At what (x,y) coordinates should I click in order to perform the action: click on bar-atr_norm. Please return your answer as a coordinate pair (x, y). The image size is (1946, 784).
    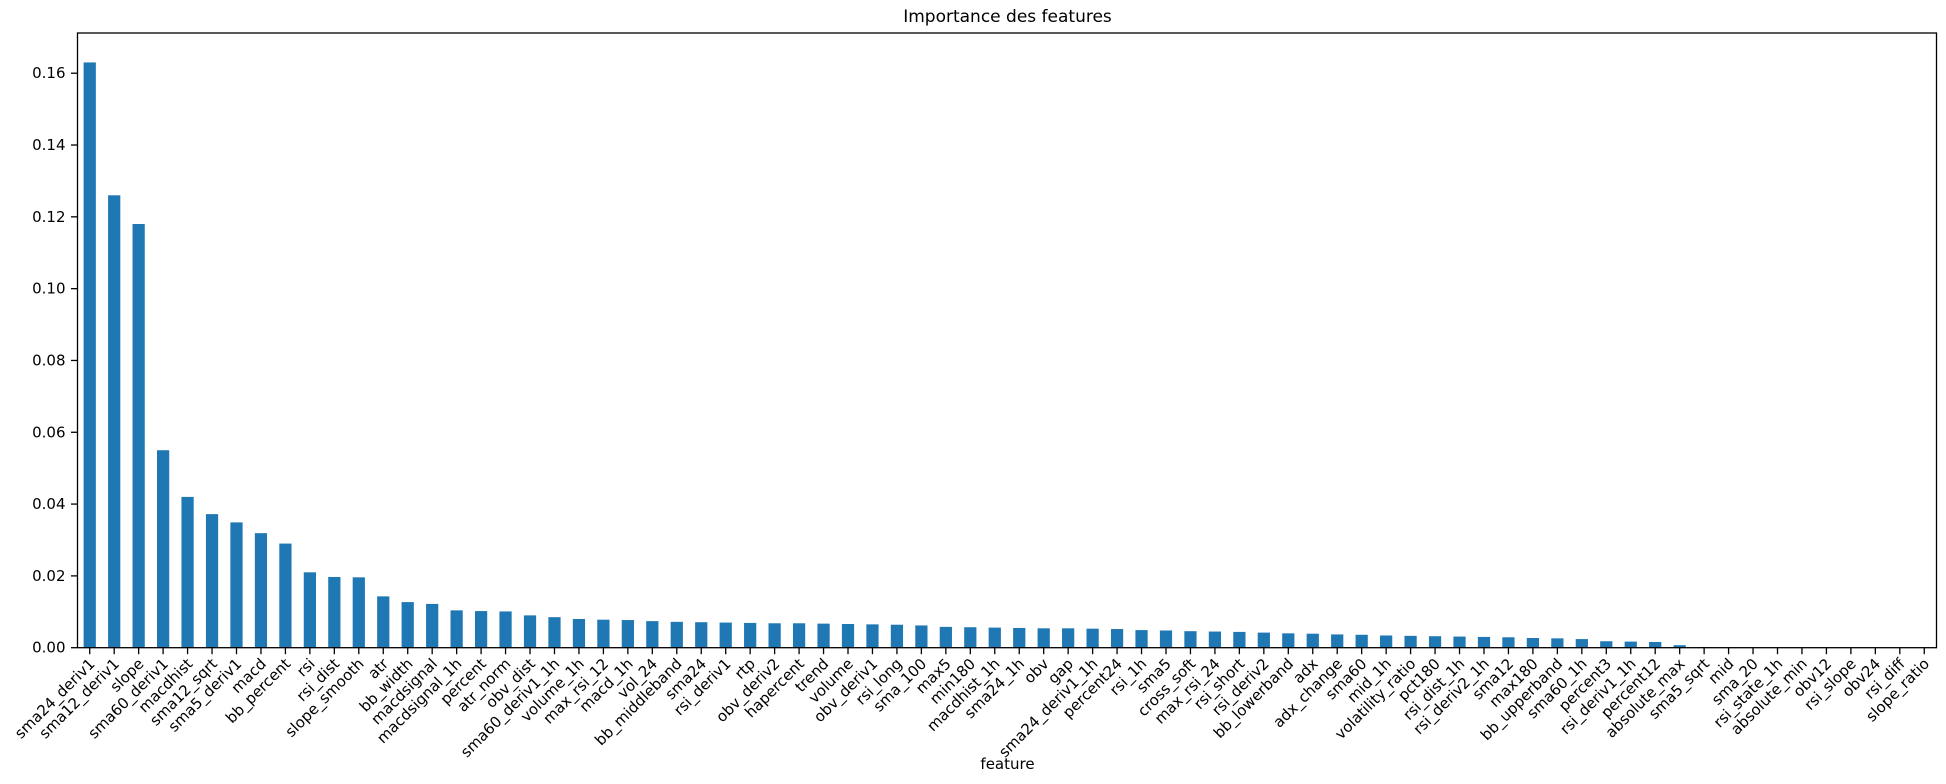
    Looking at the image, I should click on (505, 629).